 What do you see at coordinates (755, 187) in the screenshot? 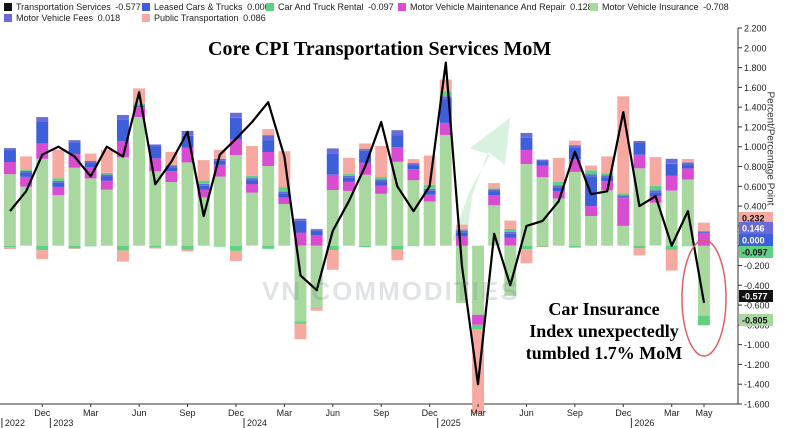
I see `y-tick-label: 0.600` at bounding box center [755, 187].